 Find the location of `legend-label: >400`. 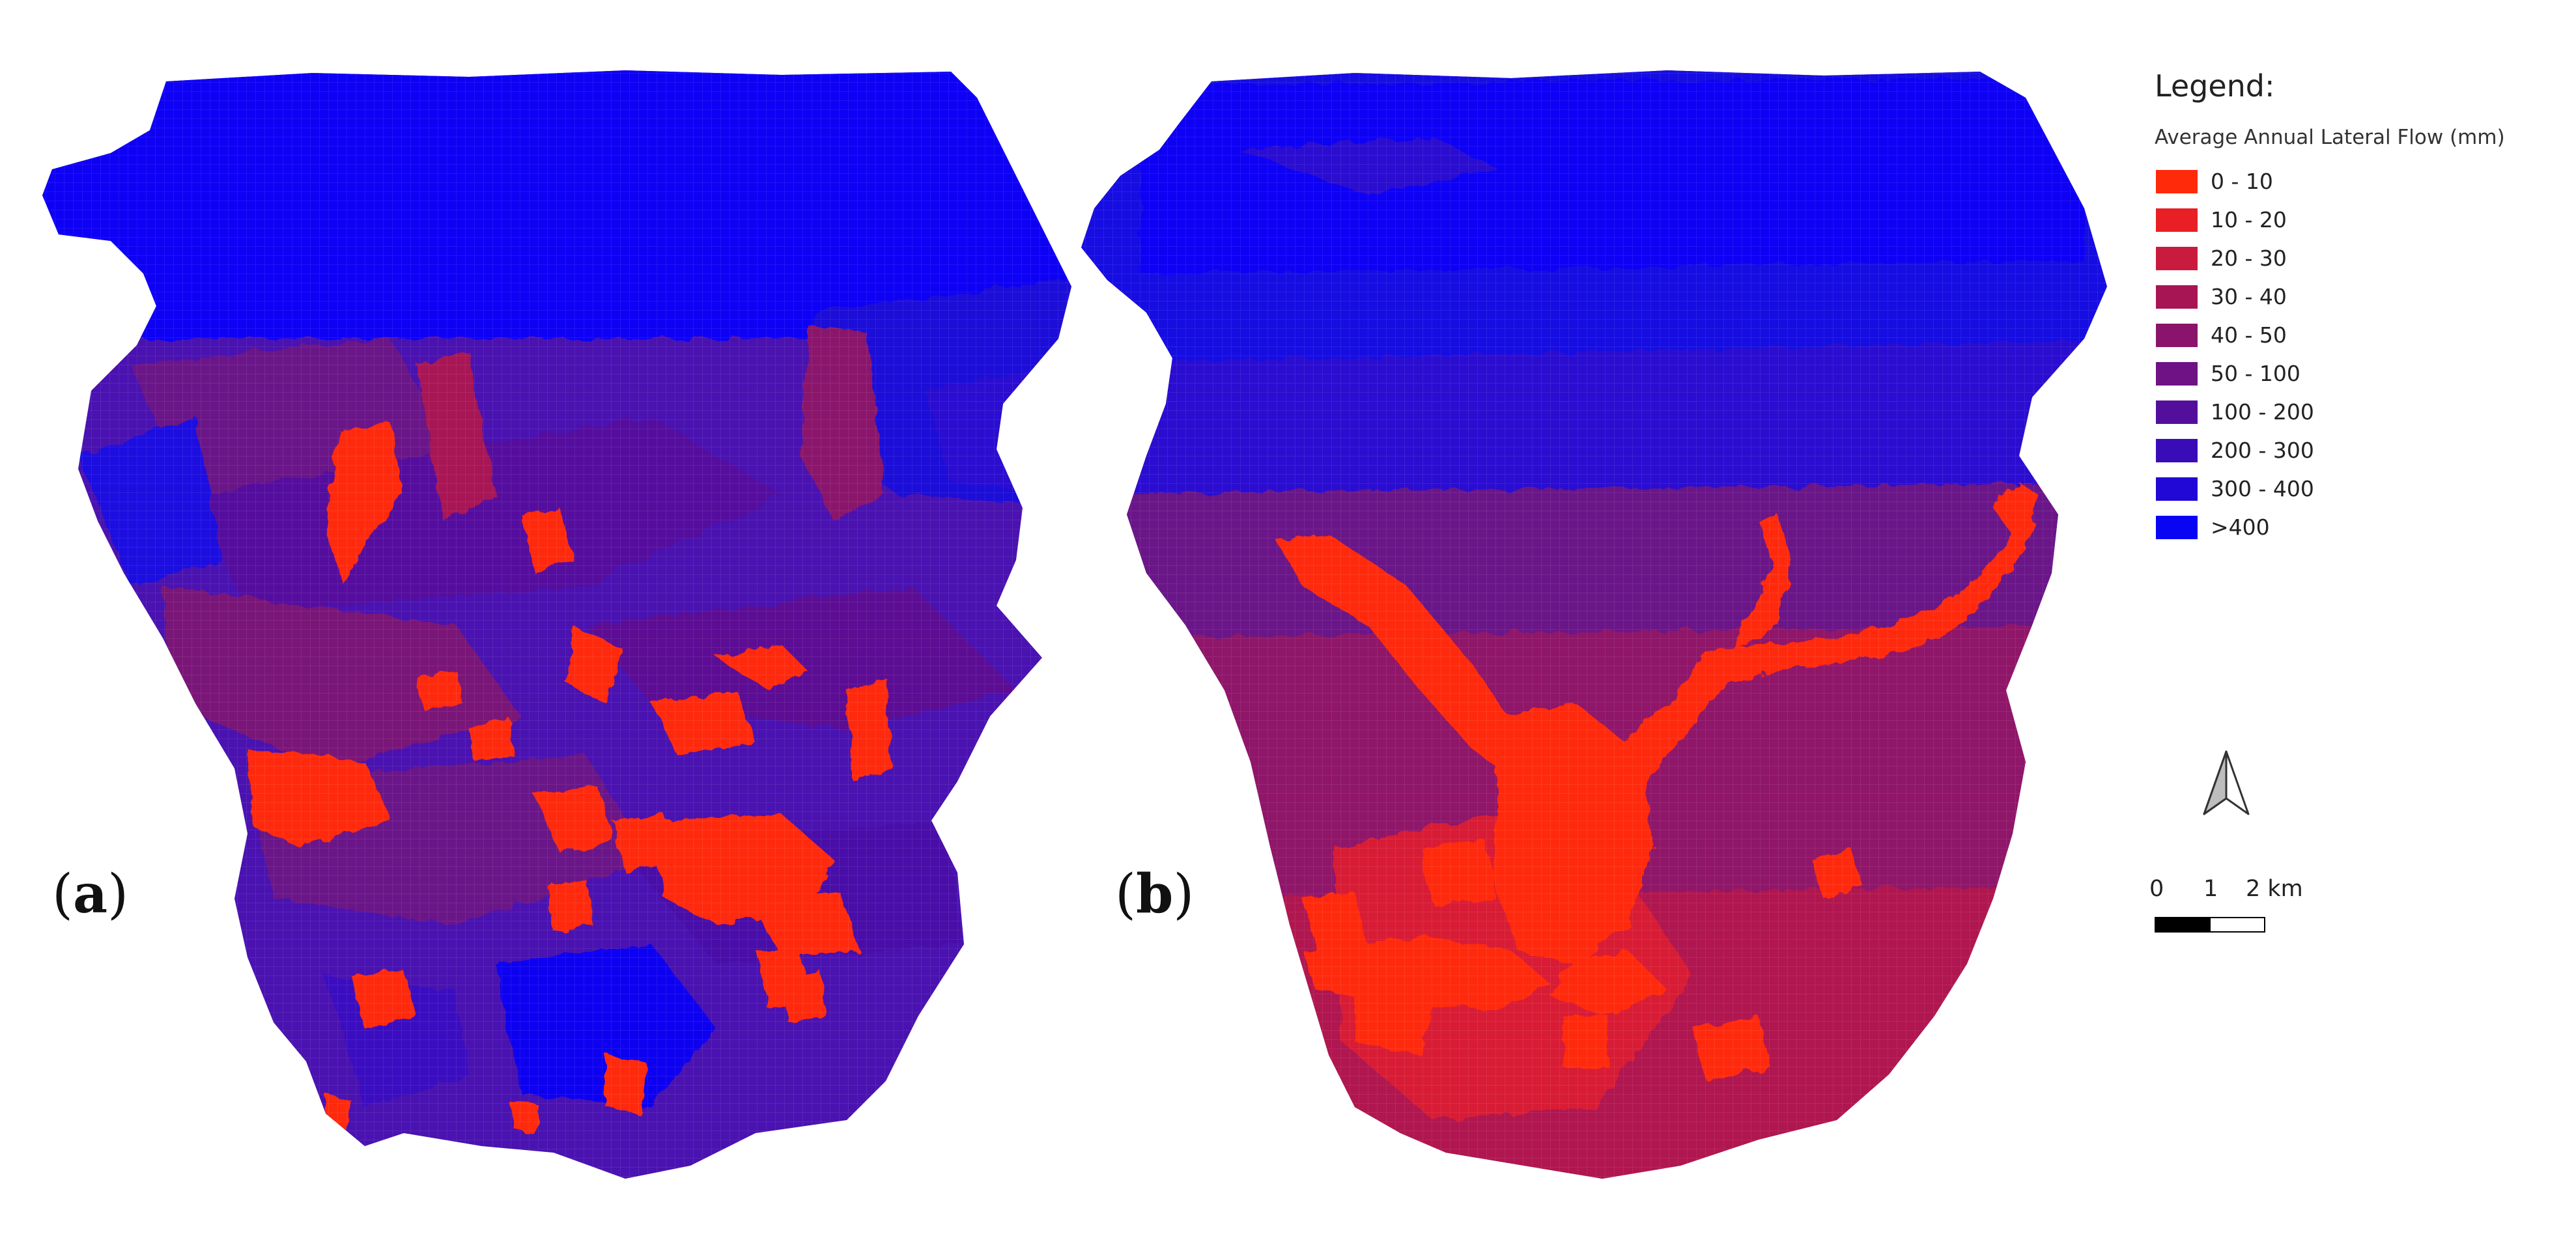

legend-label: >400 is located at coordinates (2240, 527).